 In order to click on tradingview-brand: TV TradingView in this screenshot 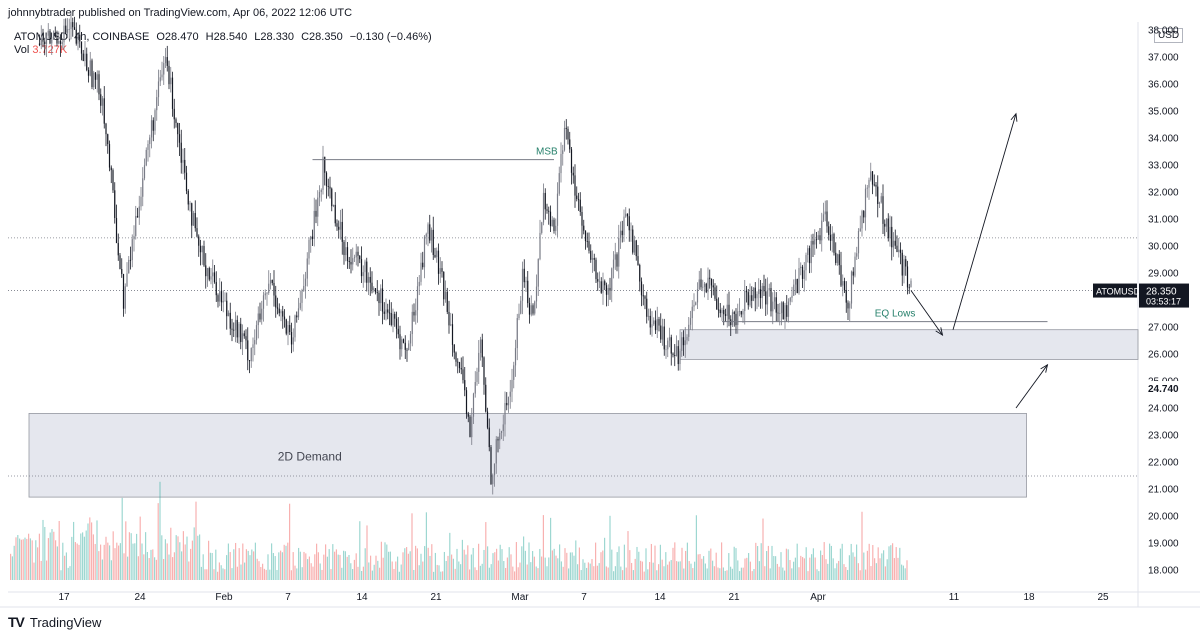, I will do `click(54, 622)`.